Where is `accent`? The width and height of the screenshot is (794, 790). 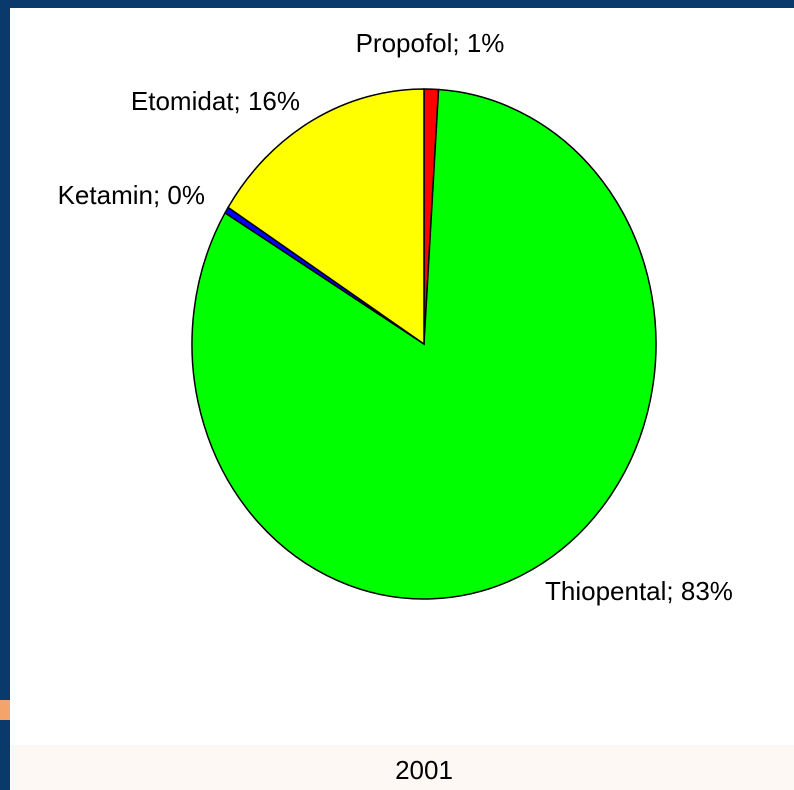 accent is located at coordinates (5, 710).